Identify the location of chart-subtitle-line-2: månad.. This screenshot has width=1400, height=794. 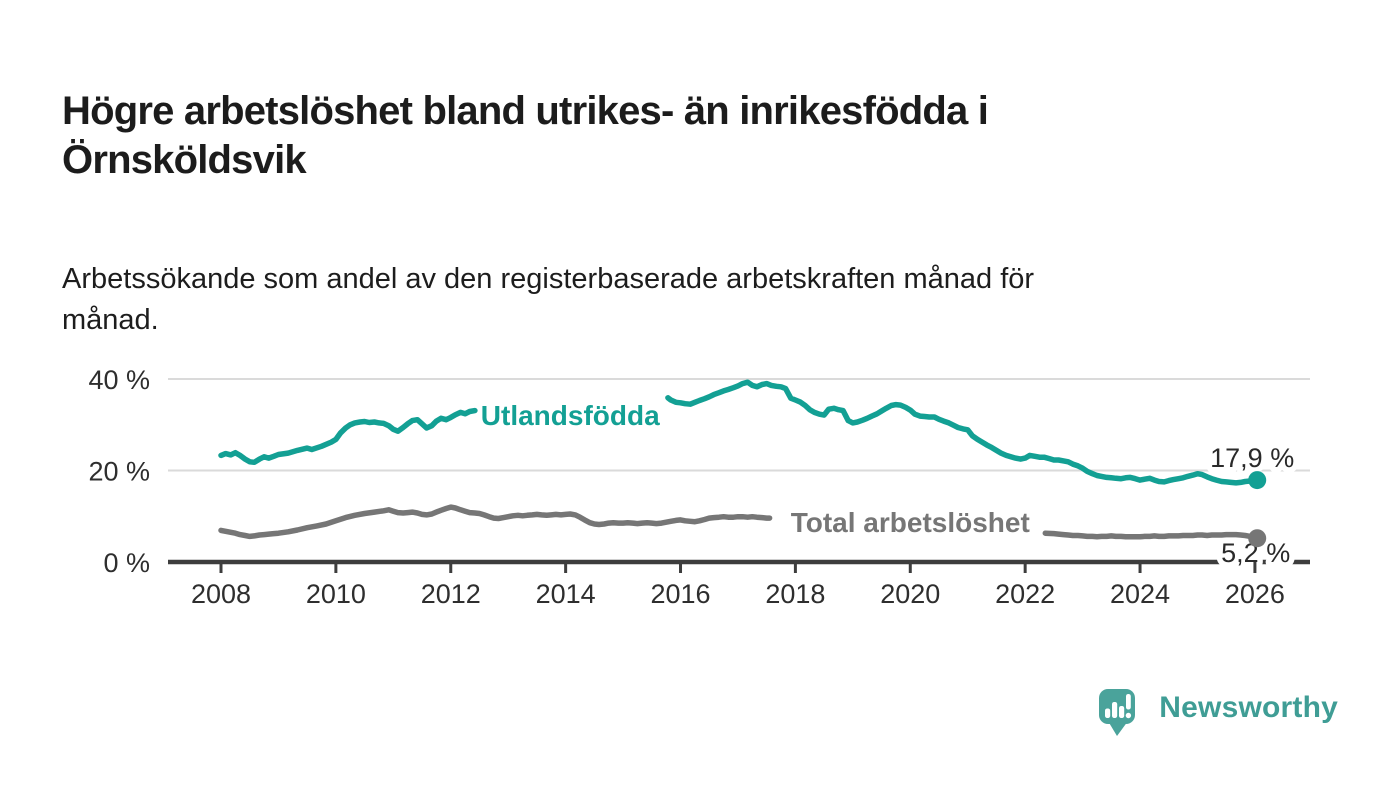
(110, 320).